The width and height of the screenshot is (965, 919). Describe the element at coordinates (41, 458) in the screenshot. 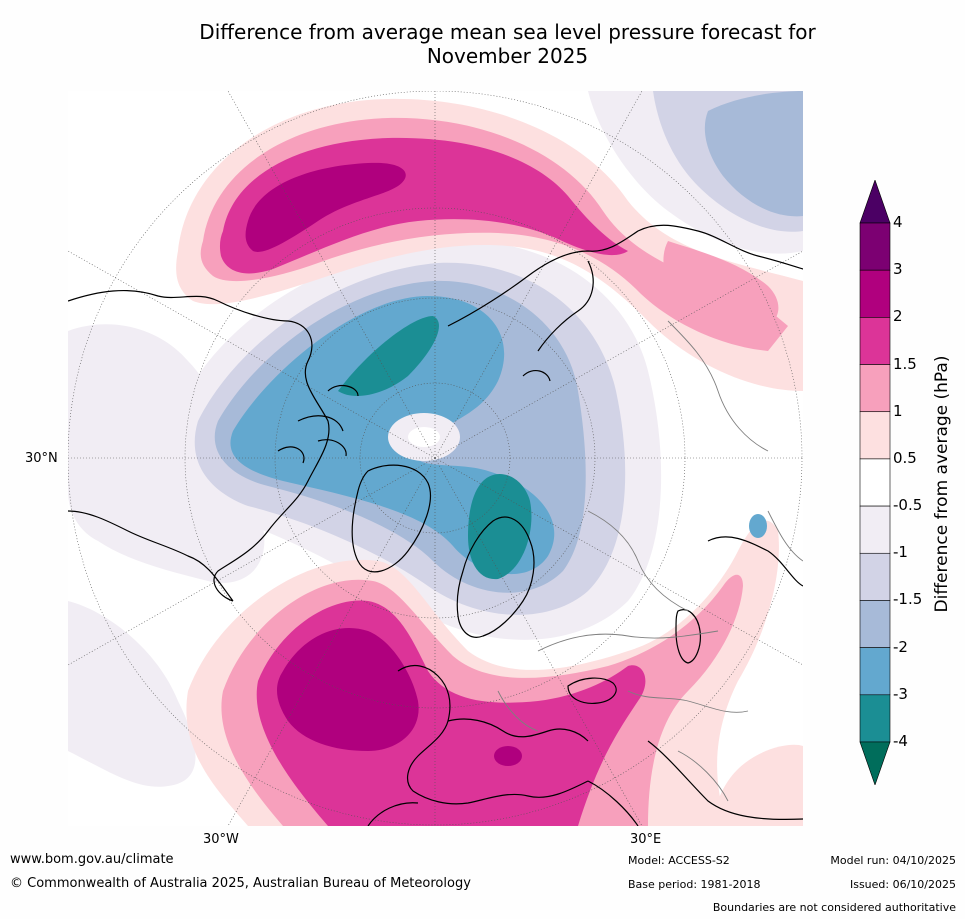

I see `latitude-label-30n: 30°N` at that location.